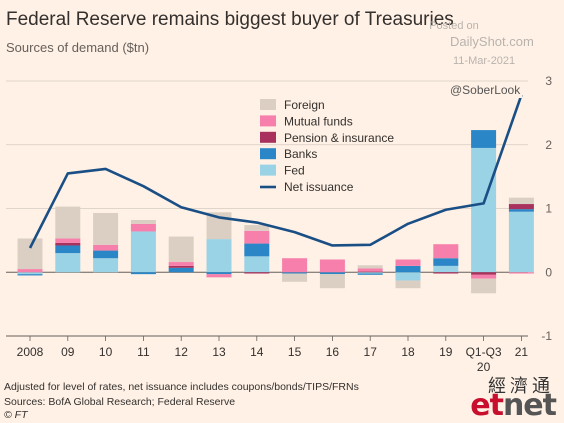 The width and height of the screenshot is (564, 423). What do you see at coordinates (268, 121) in the screenshot?
I see `legend-swatch-mutual_funds` at bounding box center [268, 121].